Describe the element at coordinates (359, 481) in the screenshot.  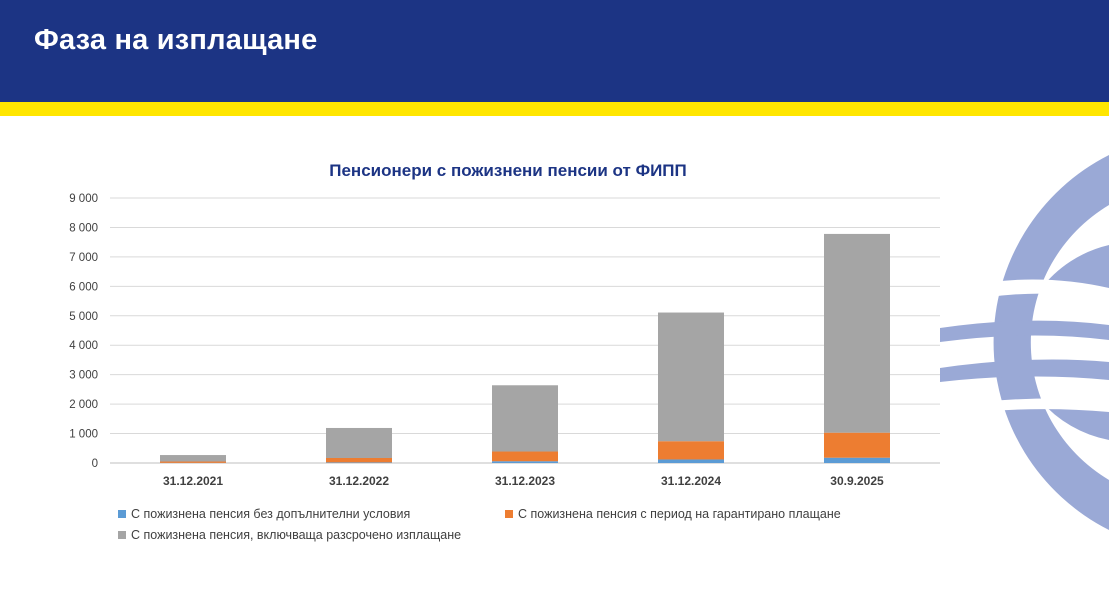
I see `x-category-label: 31.12.2022` at that location.